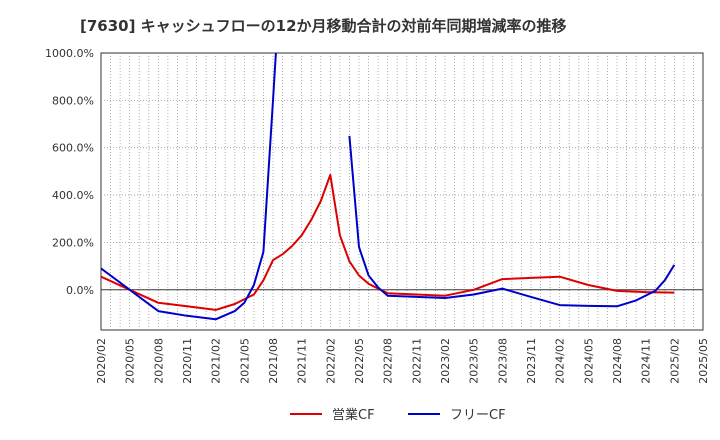 This screenshot has height=440, width=720. What do you see at coordinates (588, 361) in the screenshot?
I see `x-tick-label: 2024/05` at bounding box center [588, 361].